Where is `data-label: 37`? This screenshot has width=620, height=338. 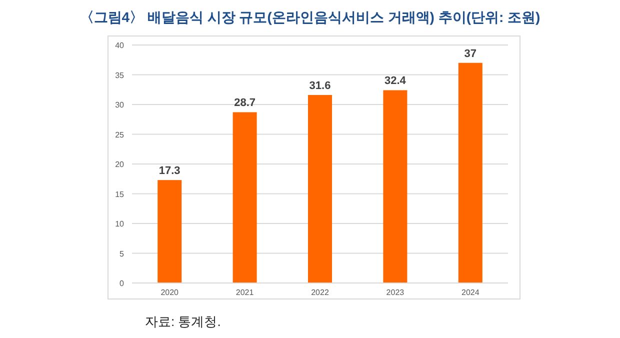 data-label: 37 is located at coordinates (470, 54).